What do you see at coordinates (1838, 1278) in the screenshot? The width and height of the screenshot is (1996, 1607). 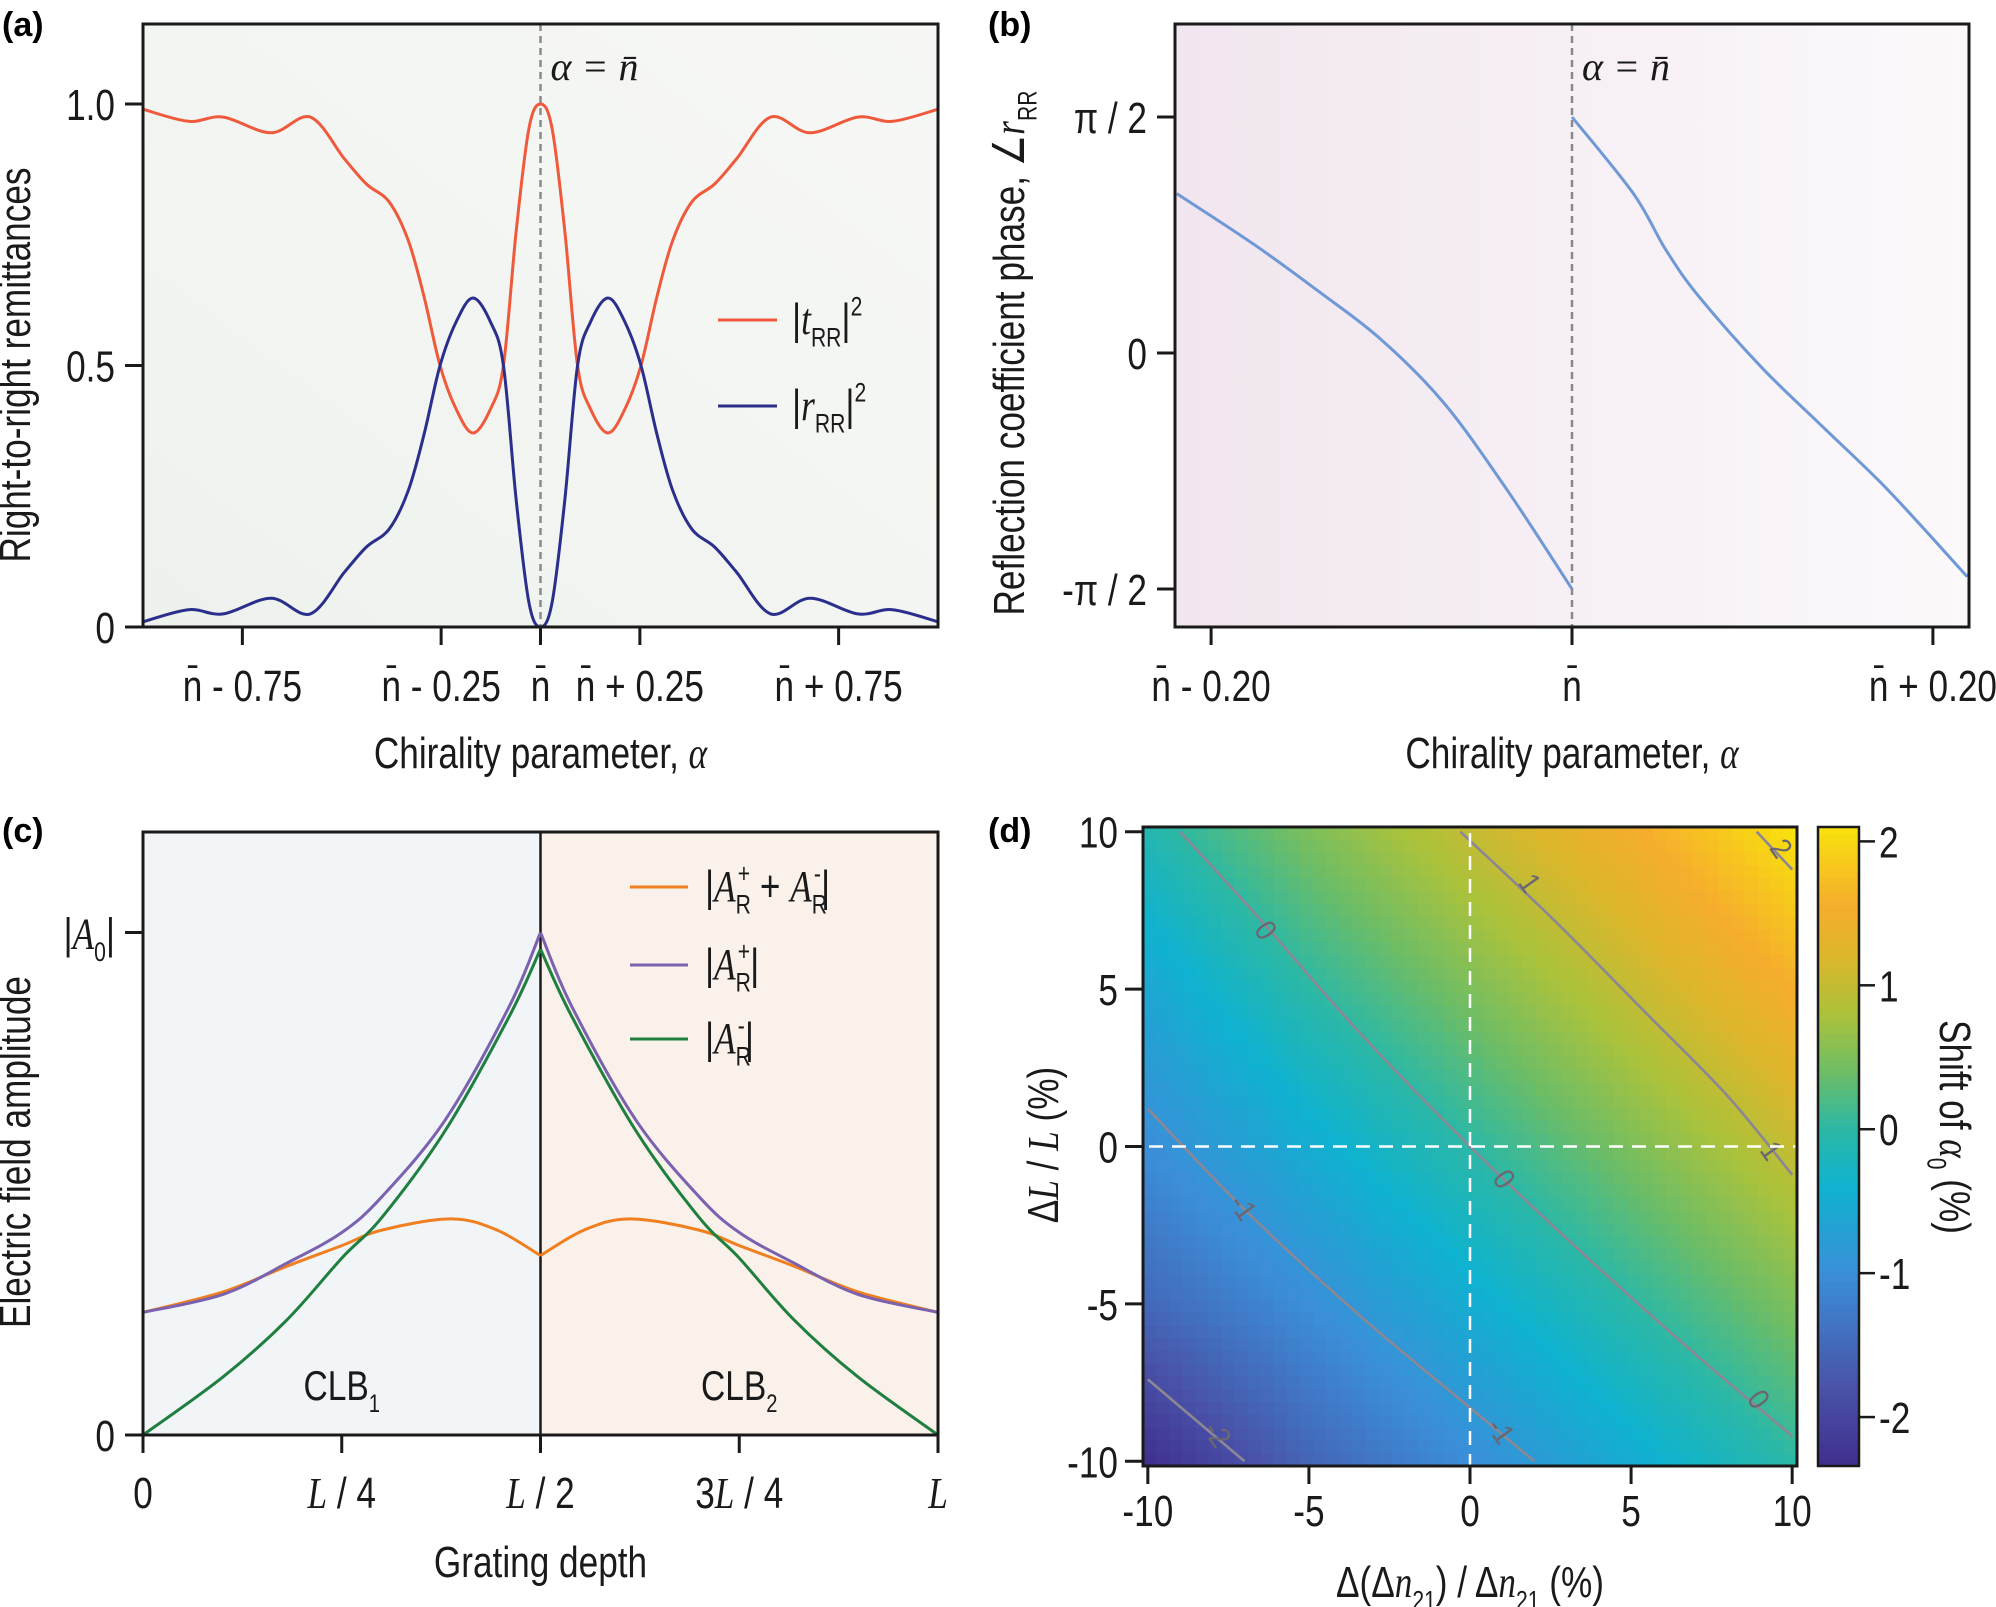 I see `colorbar-segment` at bounding box center [1838, 1278].